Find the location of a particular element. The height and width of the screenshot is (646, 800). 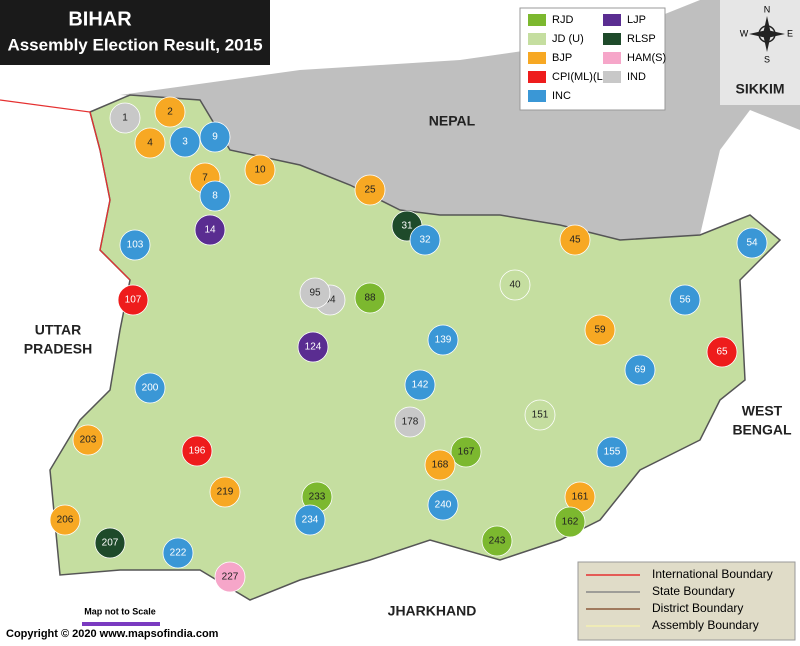

boundary-label: District Boundary is located at coordinates (697, 608).